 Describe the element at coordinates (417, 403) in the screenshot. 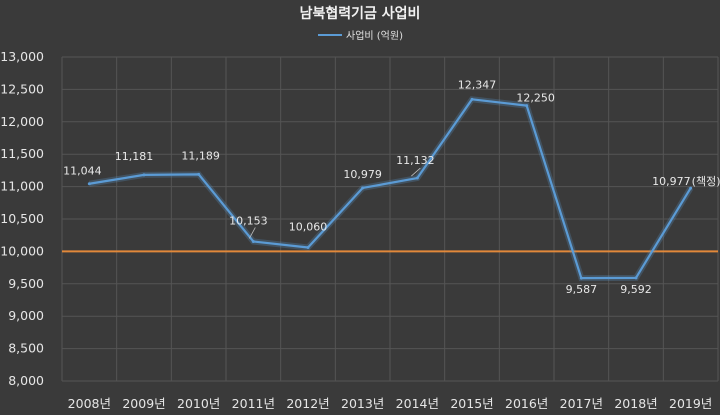

I see `x-tick-label: 2014년` at that location.